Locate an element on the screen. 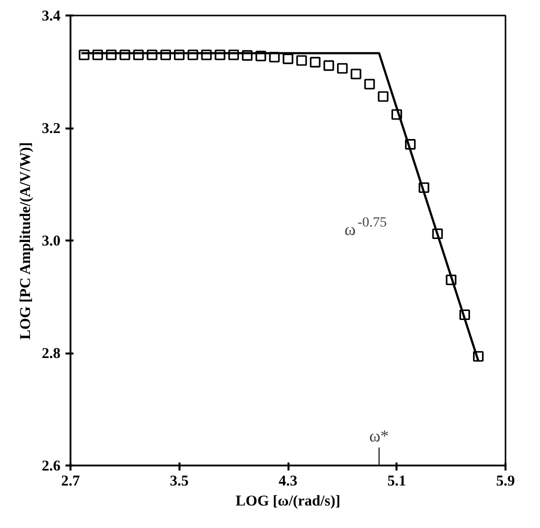  y-axis-title: LOG [PC Amplitude/(A/V/W)] is located at coordinates (26, 241).